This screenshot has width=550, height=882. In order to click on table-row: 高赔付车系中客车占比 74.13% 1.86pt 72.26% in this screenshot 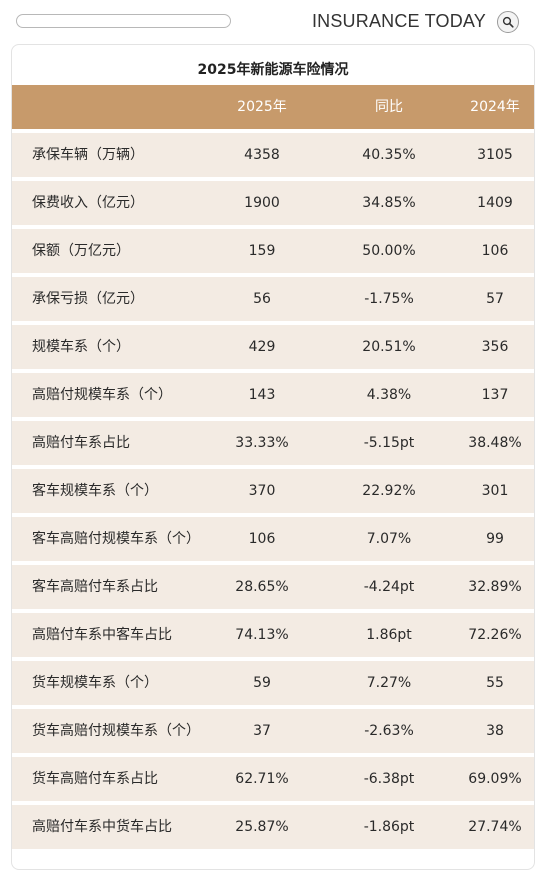, I will do `click(273, 635)`.